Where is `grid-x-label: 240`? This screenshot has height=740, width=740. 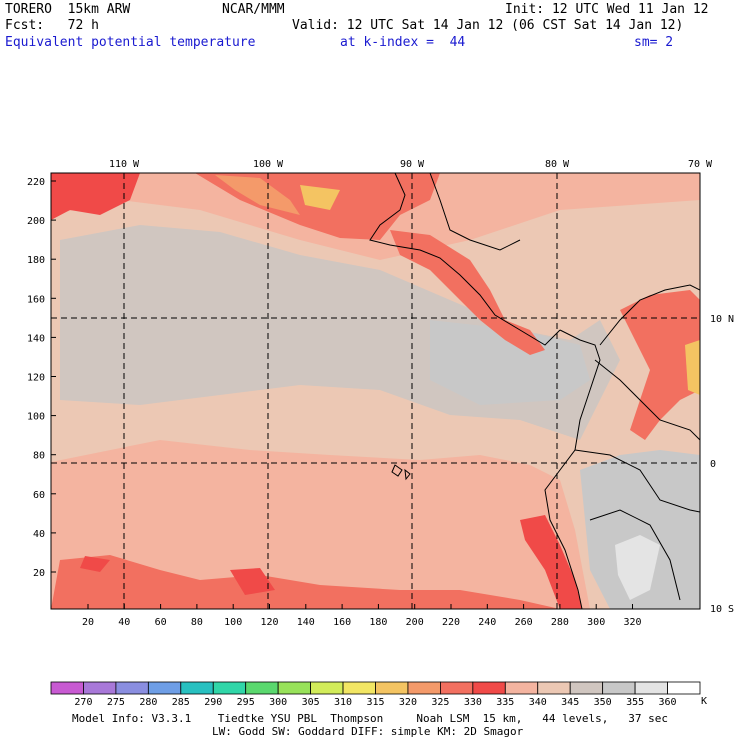 grid-x-label: 240 is located at coordinates (487, 622).